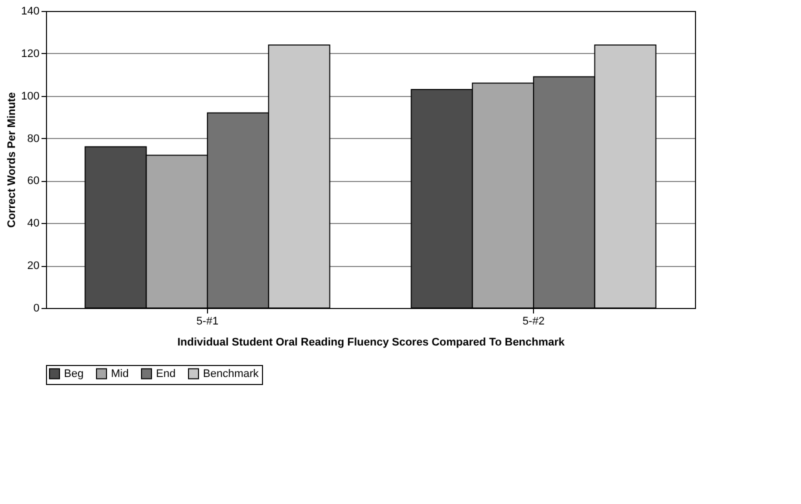 This screenshot has height=504, width=801. Describe the element at coordinates (371, 342) in the screenshot. I see `x-axis-title: Individual Student Oral Reading Fluency Scores Compared To Benchmark` at that location.